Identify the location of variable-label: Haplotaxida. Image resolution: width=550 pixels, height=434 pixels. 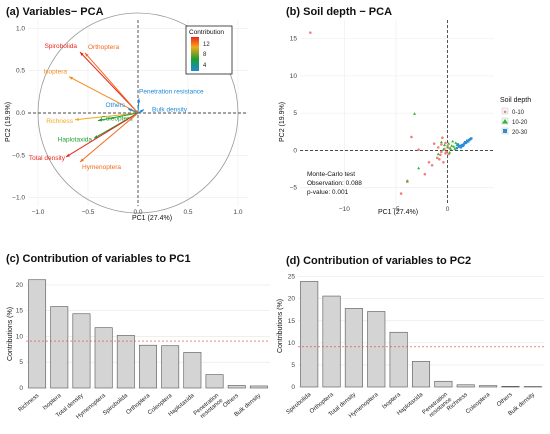
(75, 139).